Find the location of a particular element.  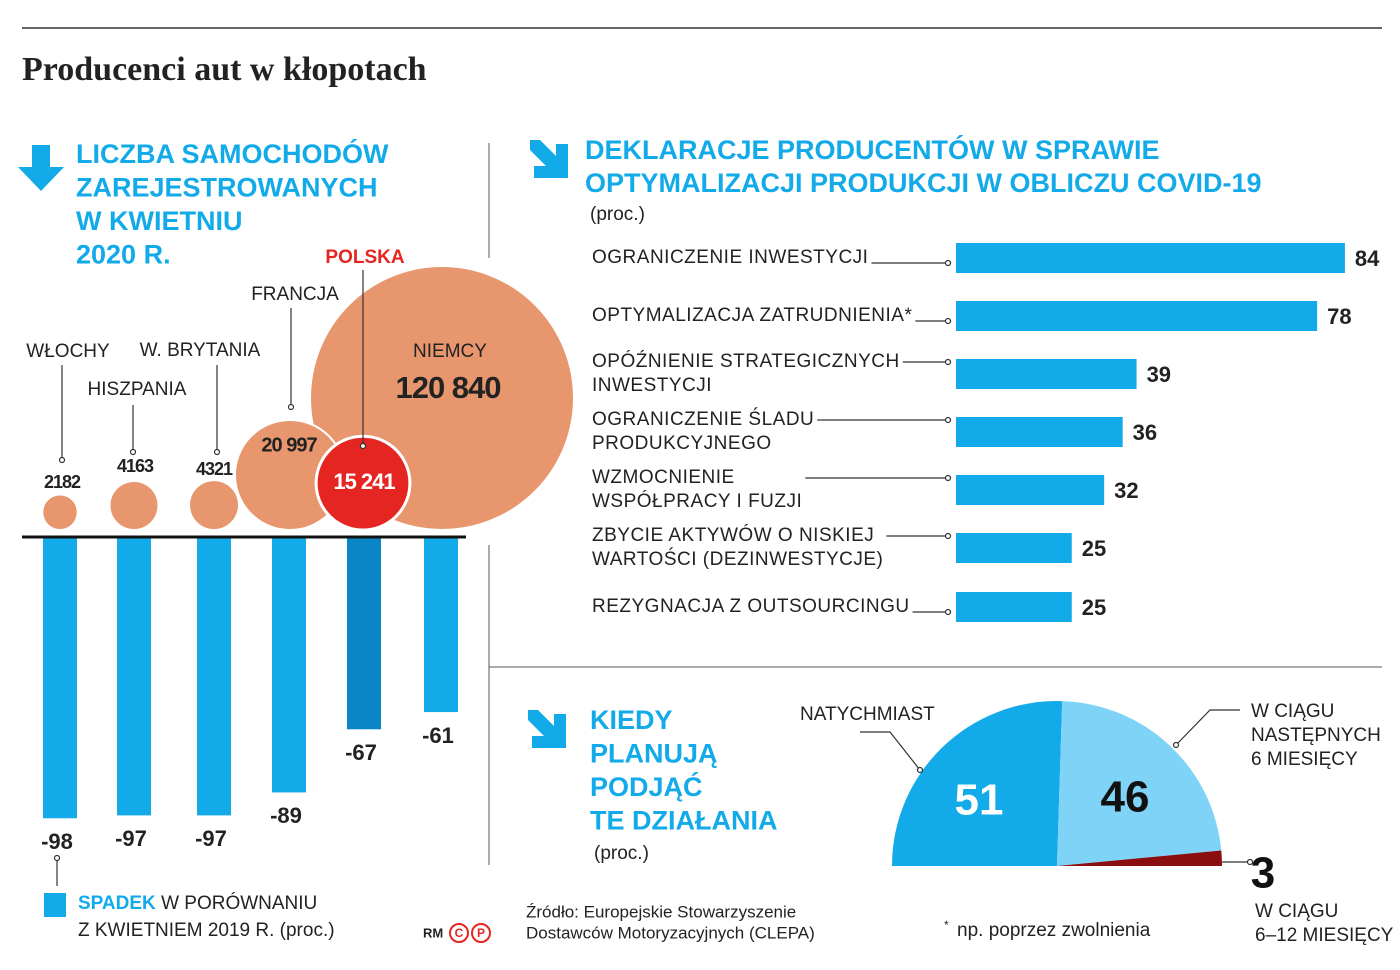

size-label: 120 840 is located at coordinates (447, 387).